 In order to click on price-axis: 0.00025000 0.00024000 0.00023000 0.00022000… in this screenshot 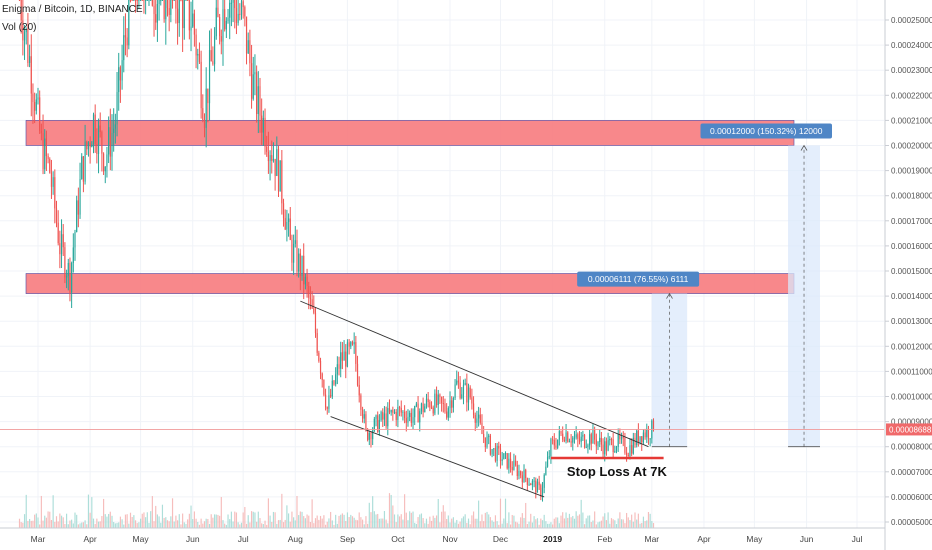, I will do `click(908, 275)`.